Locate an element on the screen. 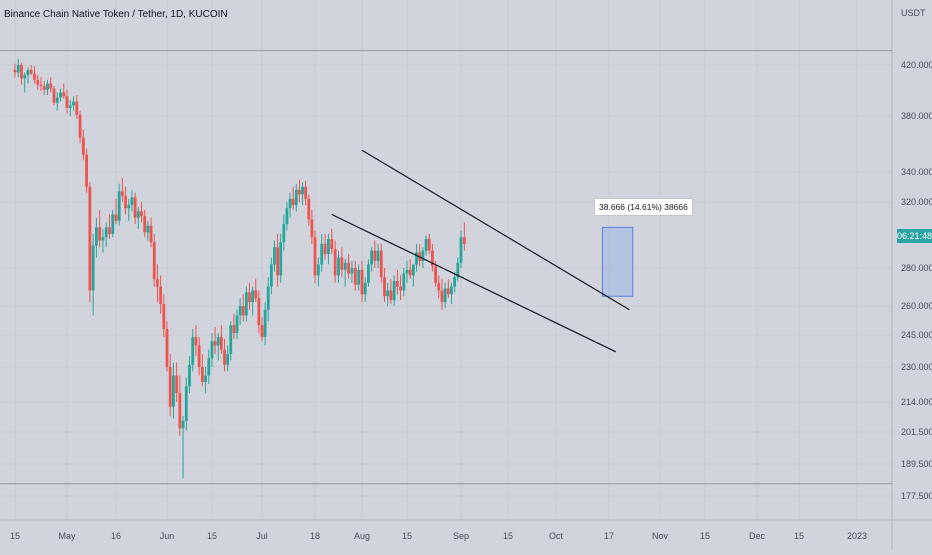 This screenshot has width=932, height=555. x-tick-label: 17 is located at coordinates (609, 536).